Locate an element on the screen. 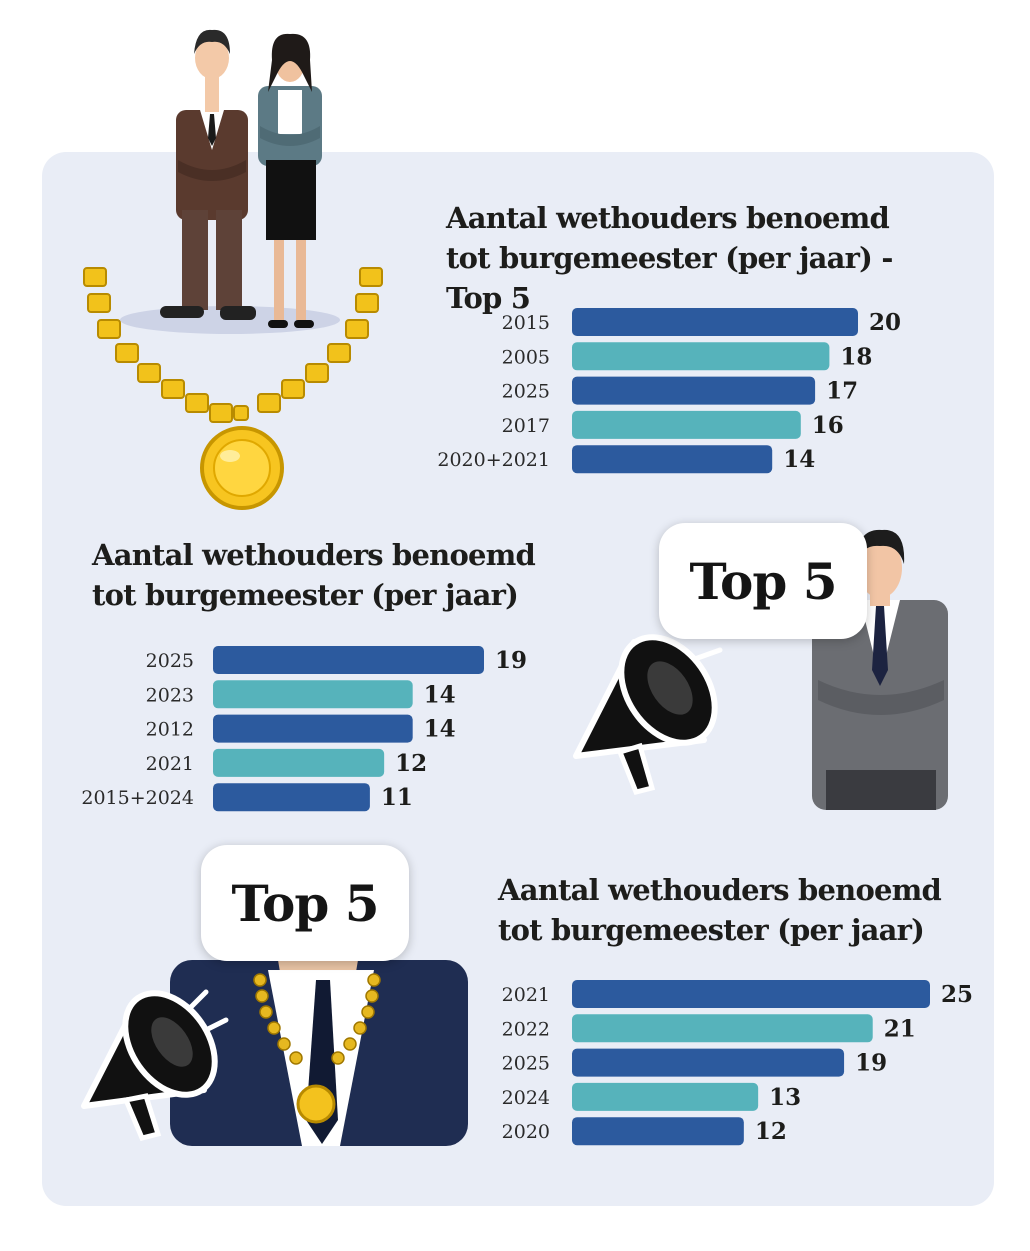 The height and width of the screenshot is (1251, 1030). chart3-bar-chart: 2021 25 2022 21 2025 19 2024 13 2020 12 is located at coordinates (737, 1063).